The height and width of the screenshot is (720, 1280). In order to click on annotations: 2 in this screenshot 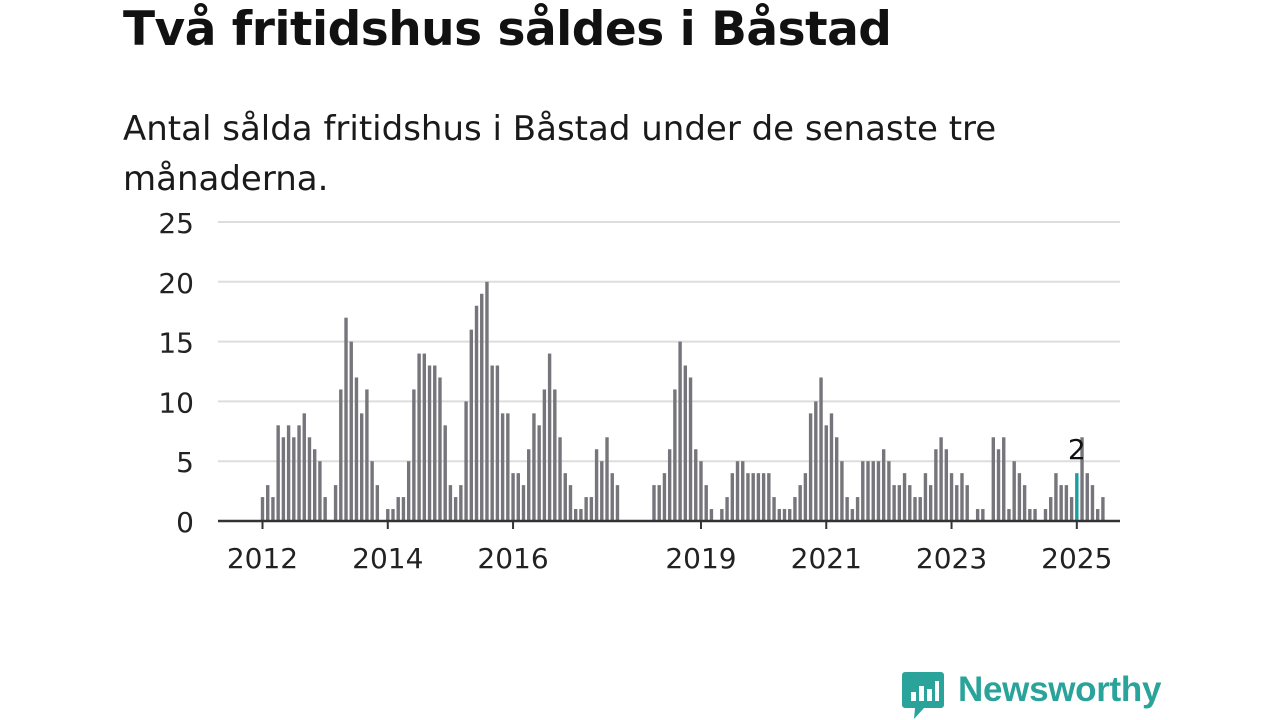, I will do `click(1077, 449)`.